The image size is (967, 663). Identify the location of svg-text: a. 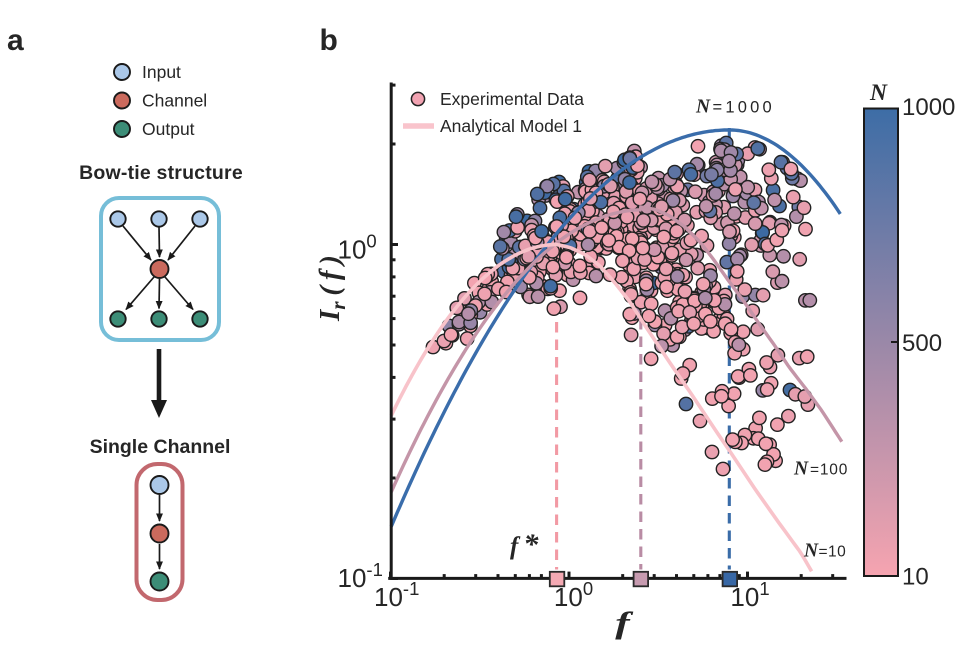
(15, 40).